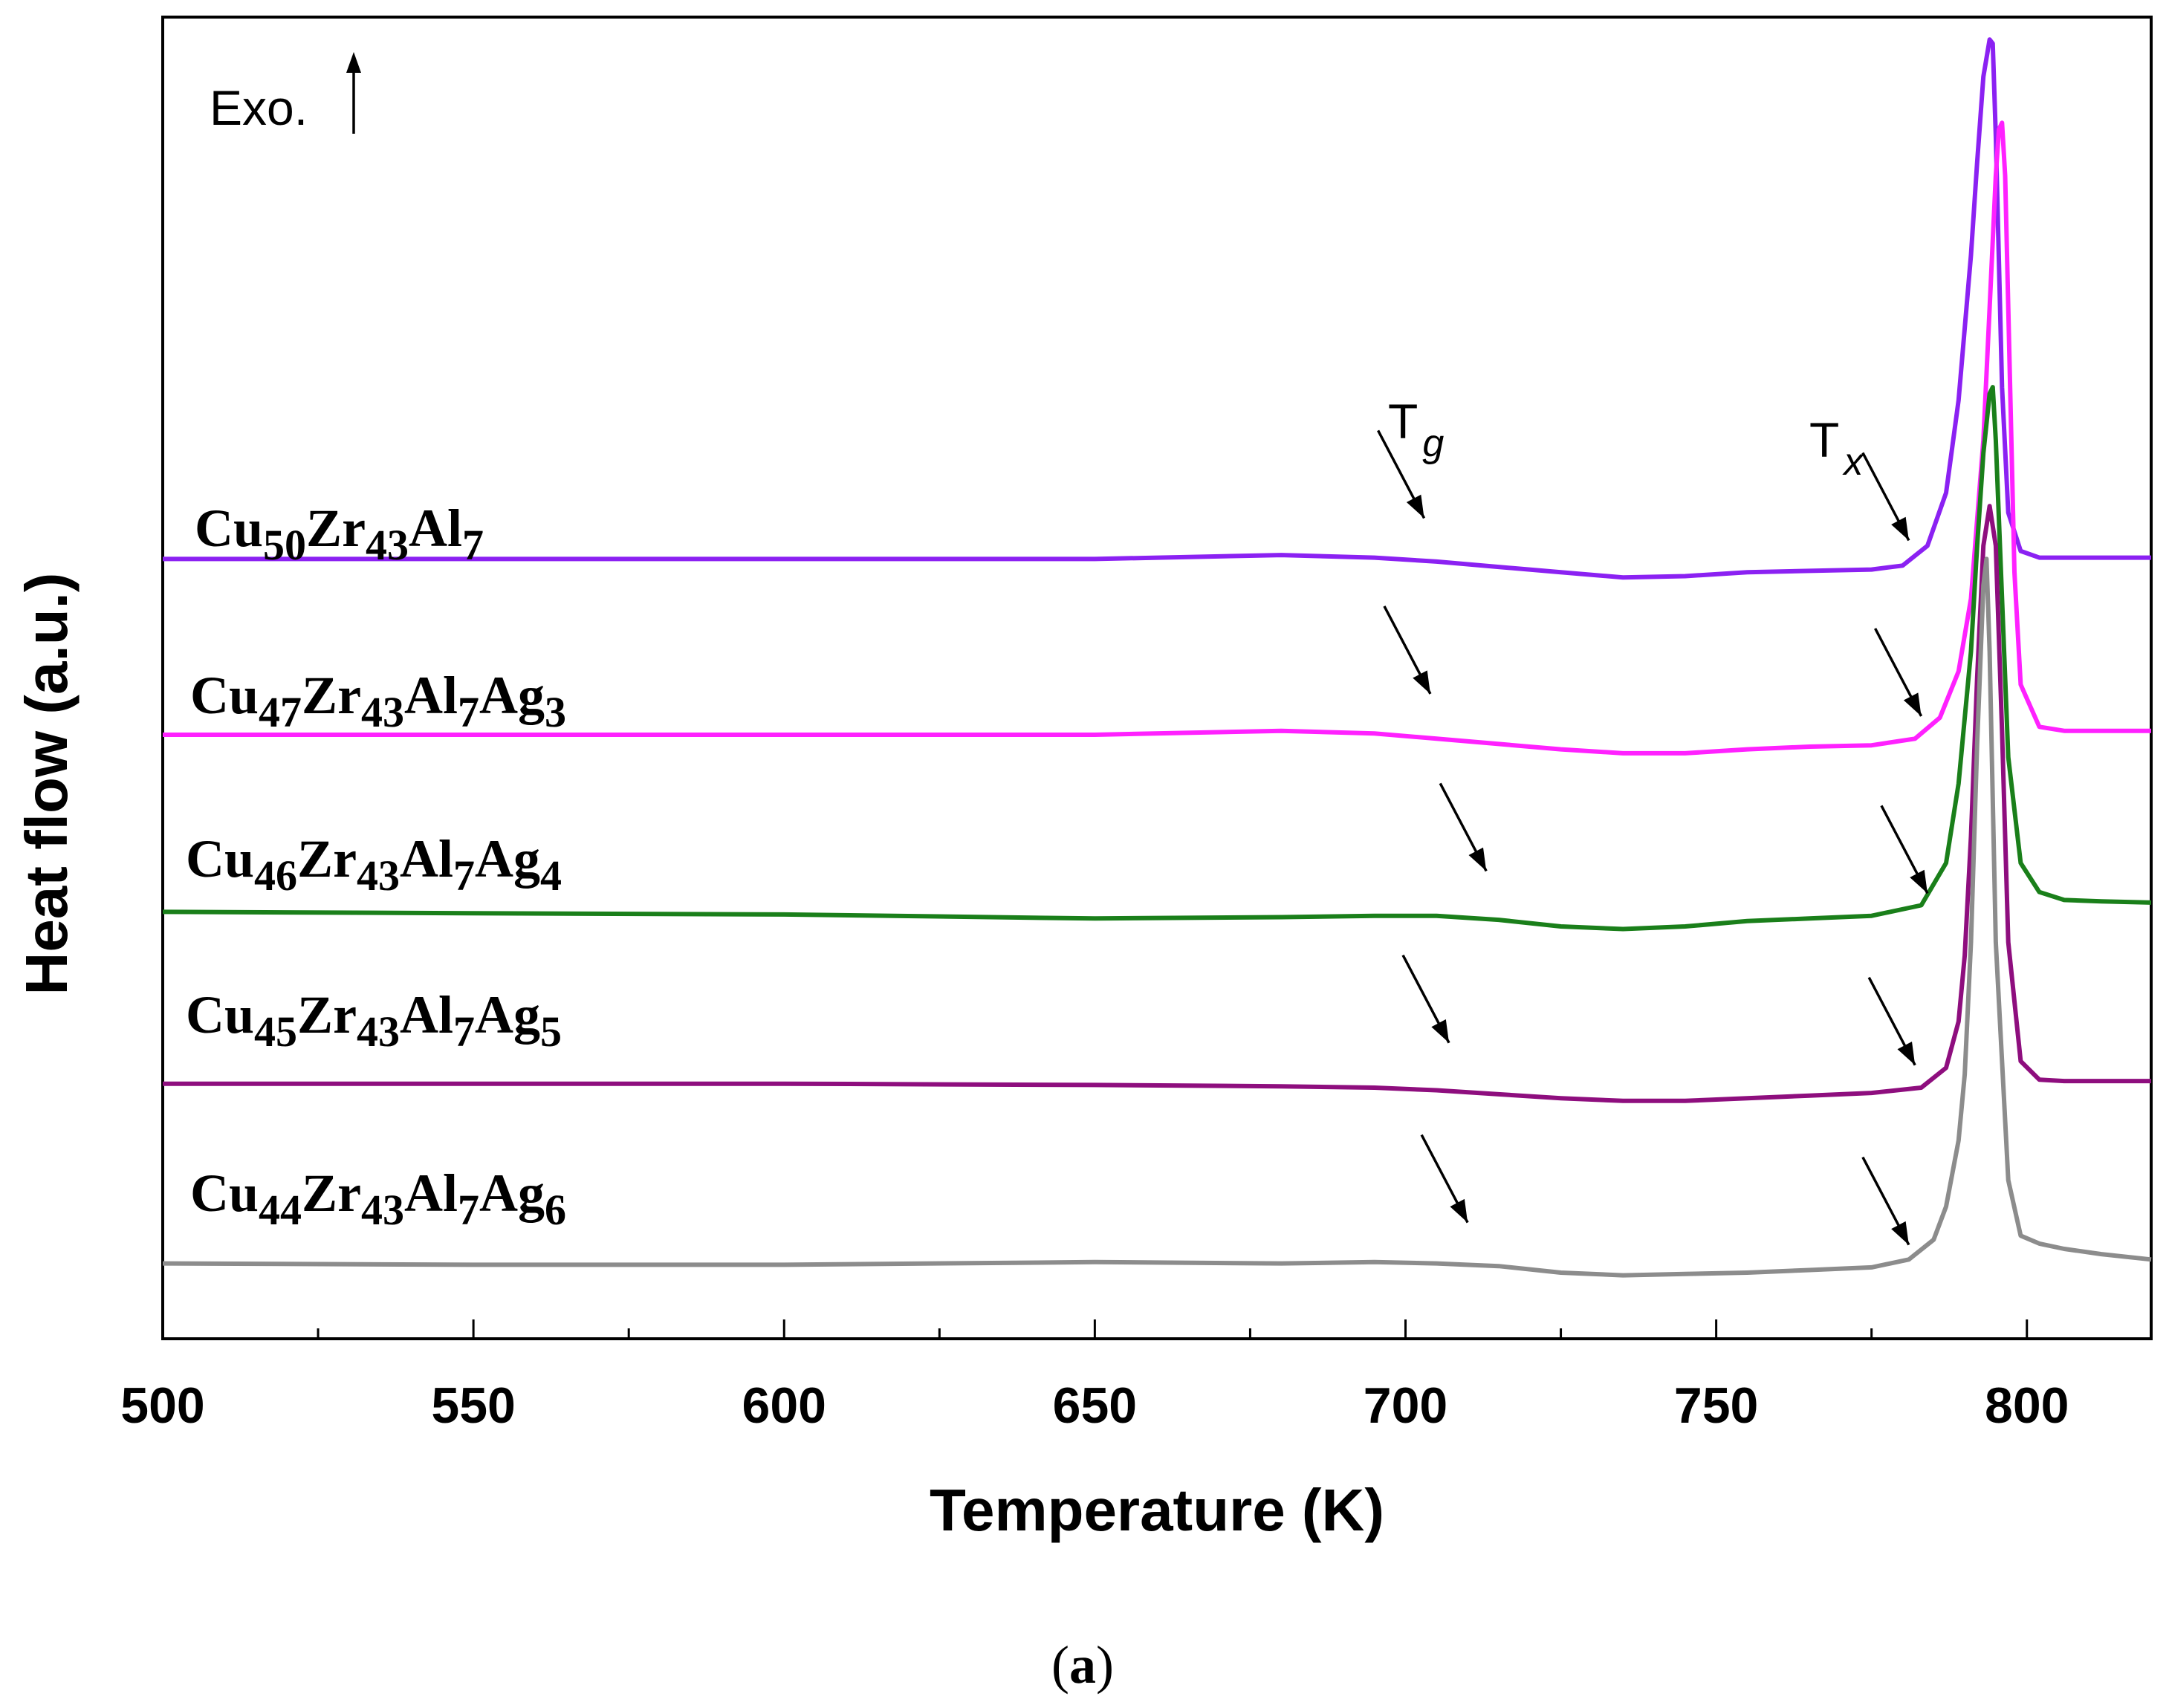  I want to click on x-tick-label: 700, so click(1405, 1405).